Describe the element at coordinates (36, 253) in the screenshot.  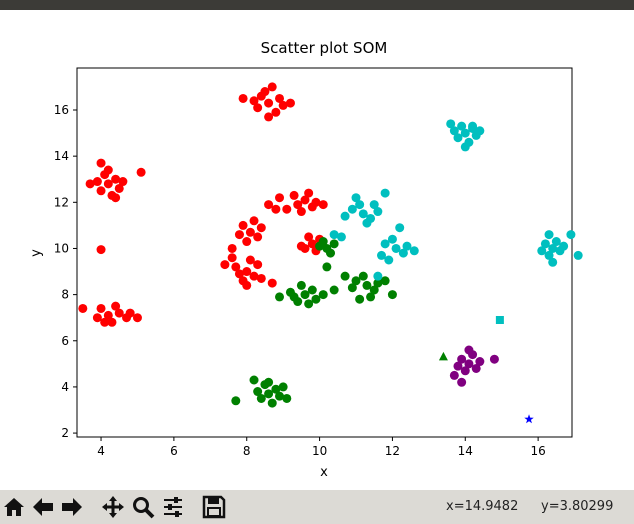
I see `y-axis-label: y` at that location.